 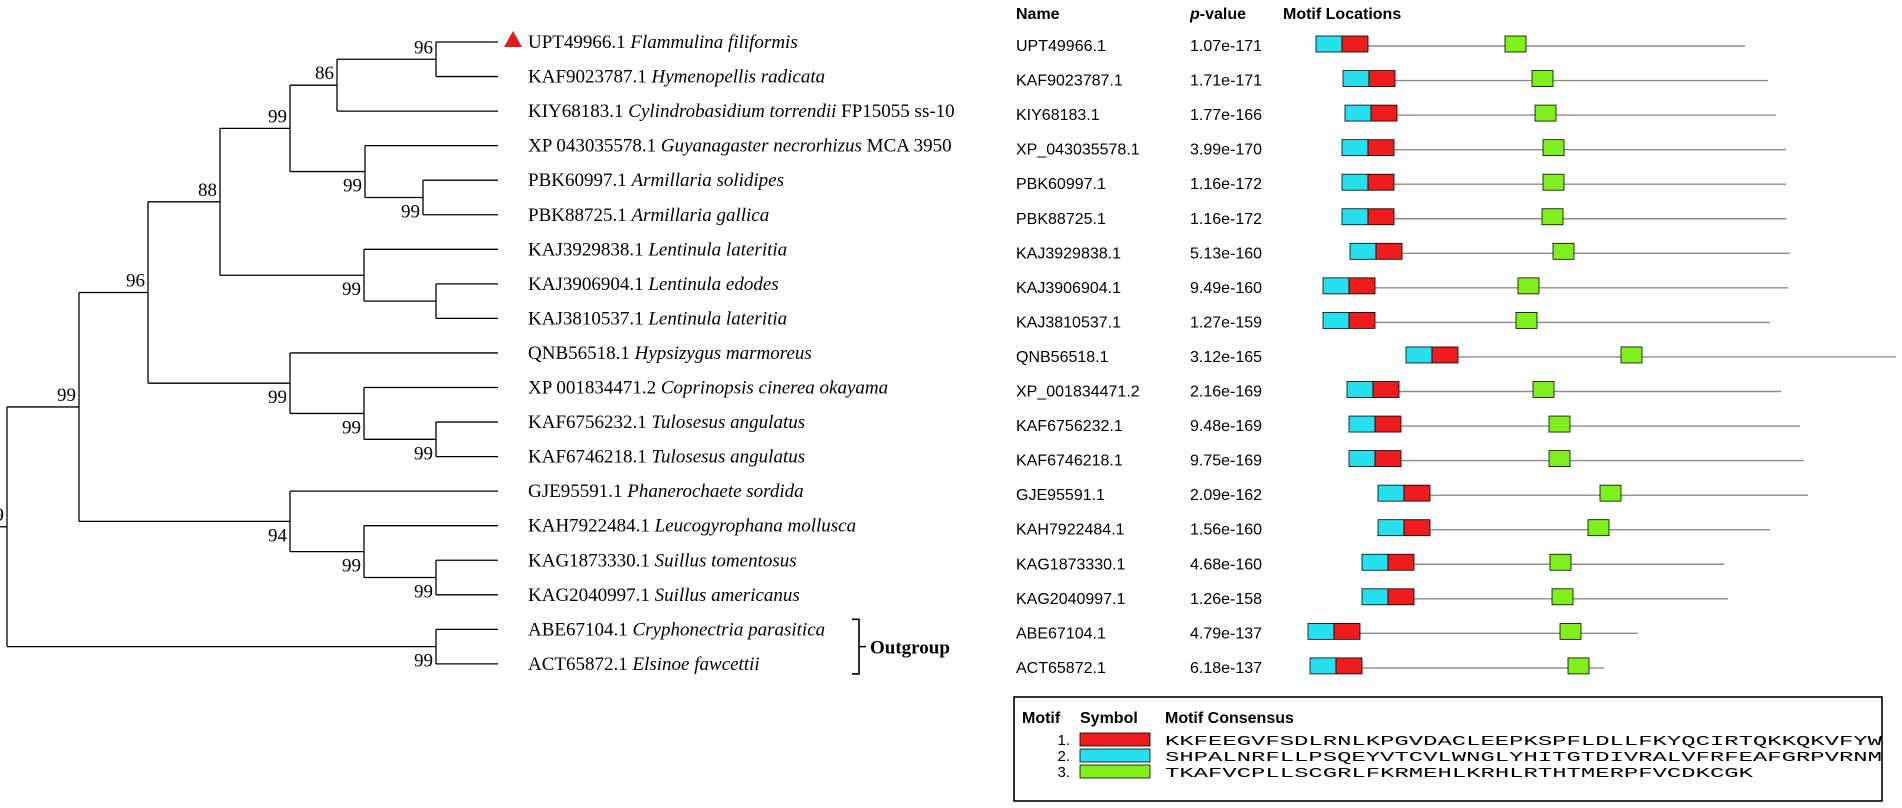 What do you see at coordinates (696, 664) in the screenshot?
I see `taxon-species: Elsinoe fawcettii` at bounding box center [696, 664].